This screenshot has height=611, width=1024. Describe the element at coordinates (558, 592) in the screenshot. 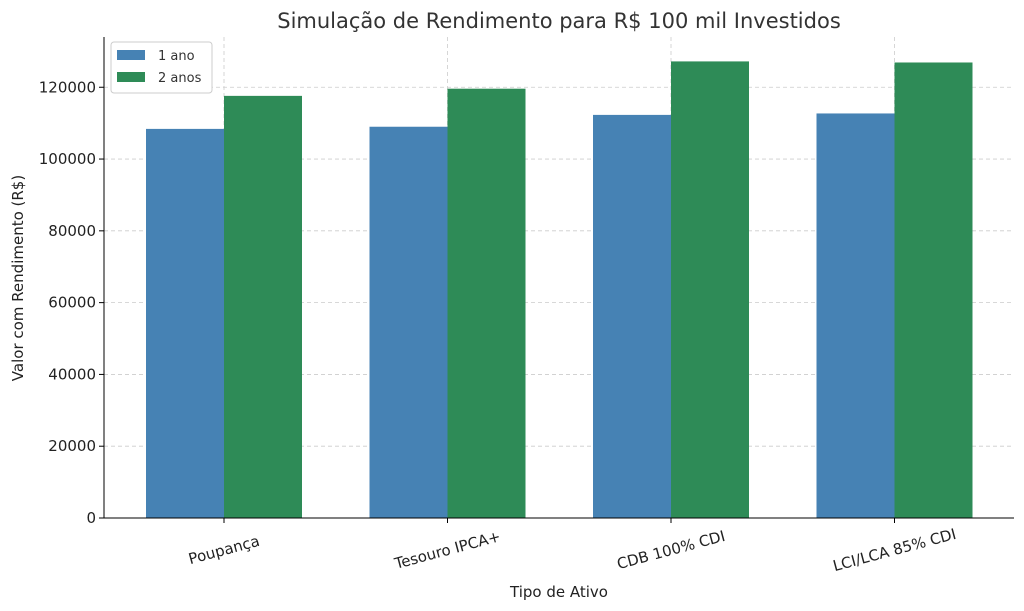

I see `x-axis-label: Tipo de Ativo` at that location.